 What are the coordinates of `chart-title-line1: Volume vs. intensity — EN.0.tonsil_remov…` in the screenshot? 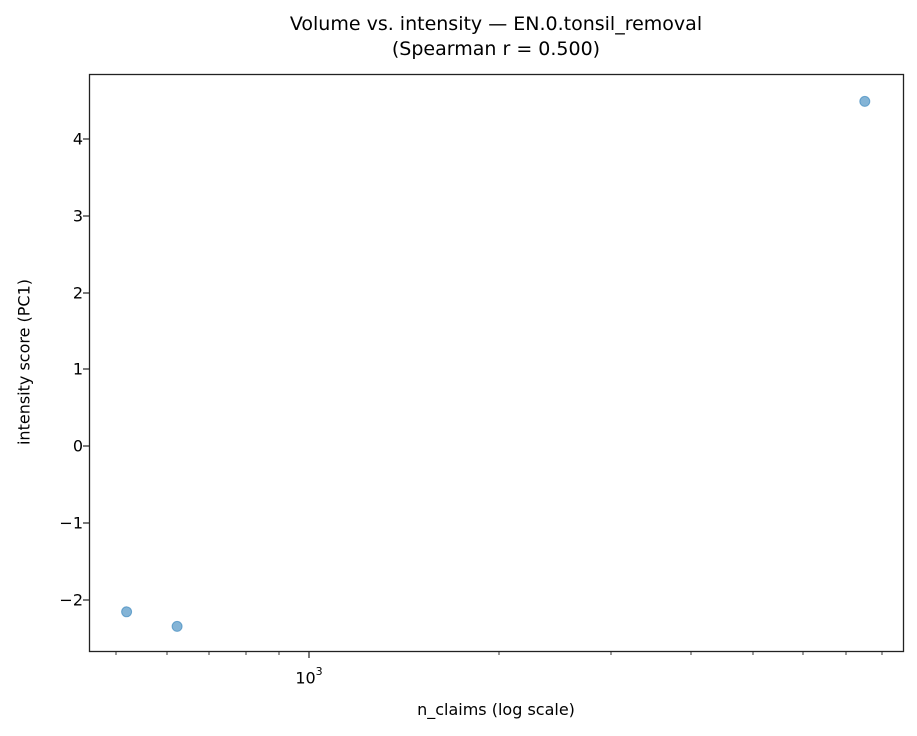 It's located at (496, 24).